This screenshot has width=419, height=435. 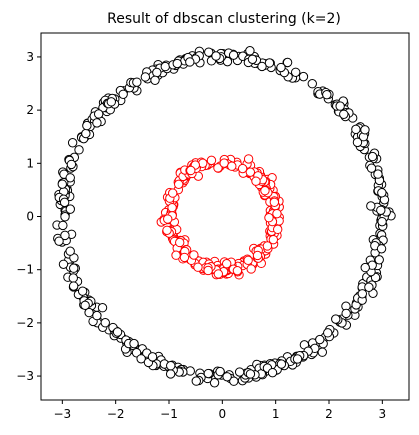 I want to click on x-tick-label: −1, so click(x=169, y=414).